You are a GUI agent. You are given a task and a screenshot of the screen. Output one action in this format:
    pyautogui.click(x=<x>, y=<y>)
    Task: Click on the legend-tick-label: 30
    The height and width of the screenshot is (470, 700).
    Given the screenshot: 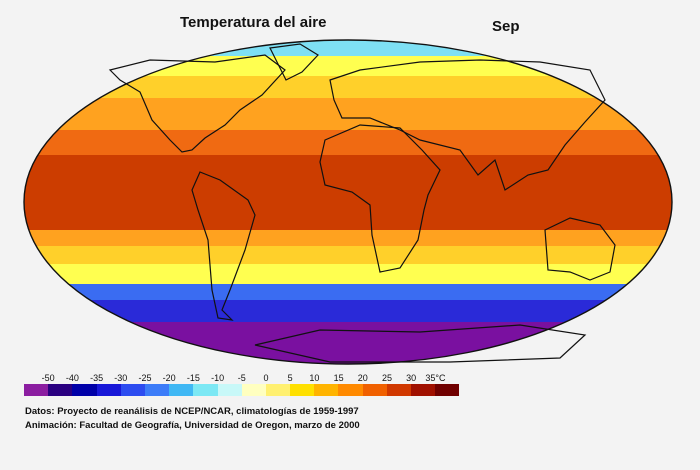 What is the action you would take?
    pyautogui.click(x=411, y=378)
    